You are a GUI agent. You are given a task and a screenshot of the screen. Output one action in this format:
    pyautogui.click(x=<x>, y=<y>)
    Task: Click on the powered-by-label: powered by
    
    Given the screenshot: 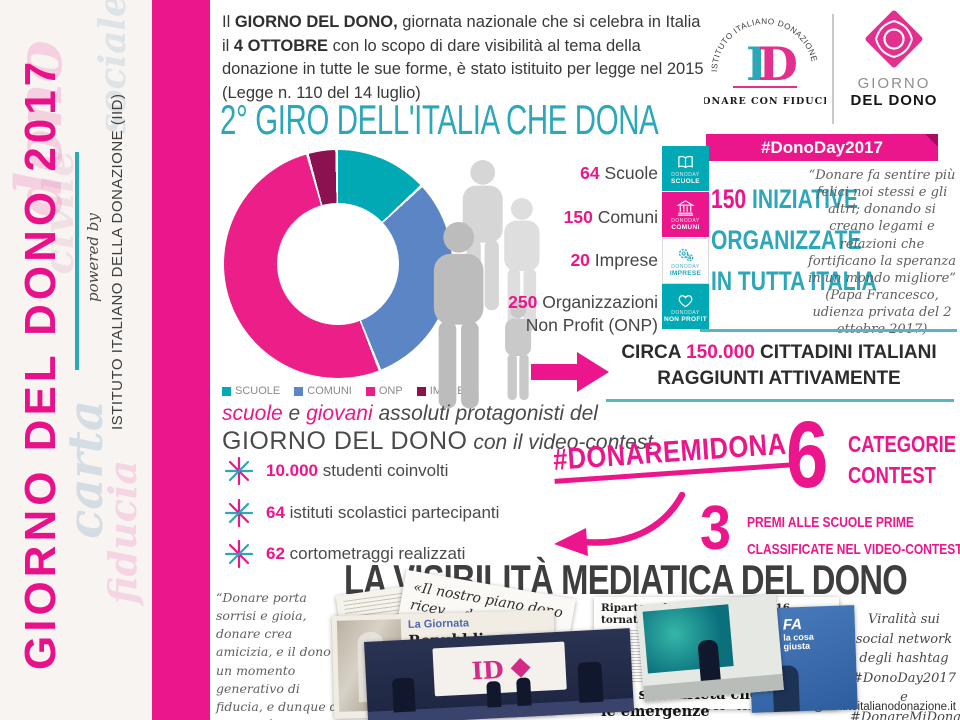 What is the action you would take?
    pyautogui.click(x=93, y=257)
    